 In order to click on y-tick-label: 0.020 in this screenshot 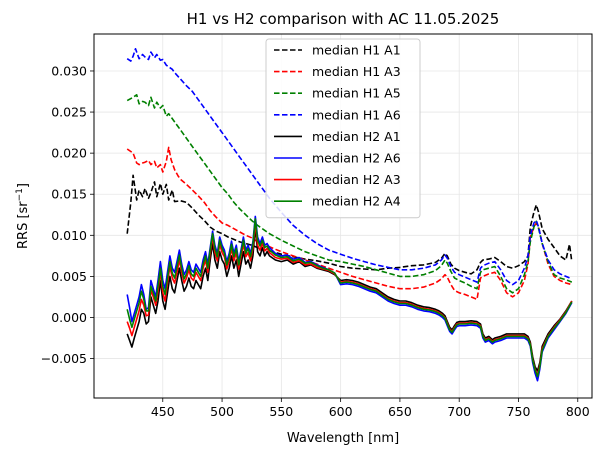, I will do `click(69, 153)`.